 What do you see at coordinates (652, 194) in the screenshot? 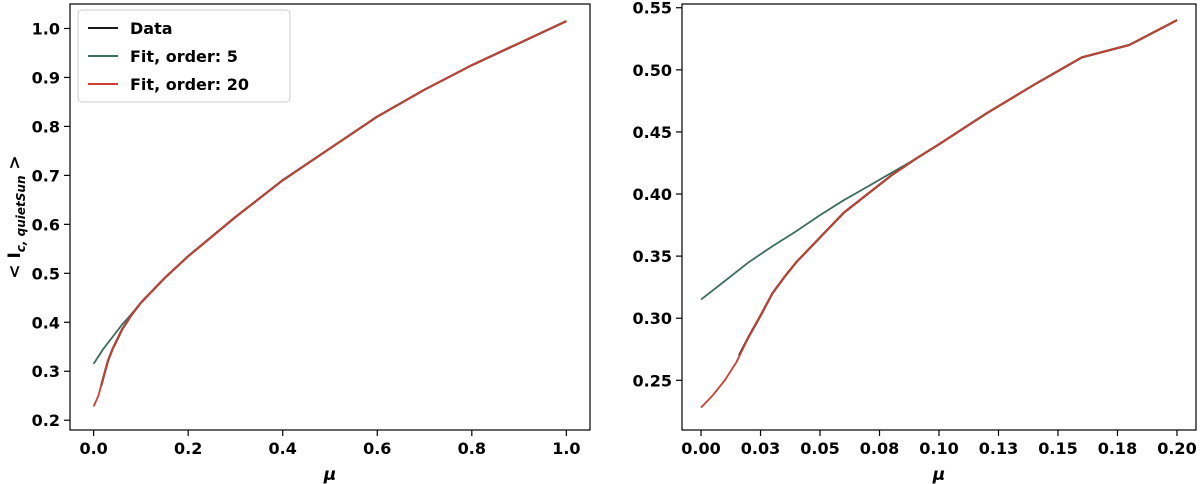
I see `right-y-tick-label: 0.40` at bounding box center [652, 194].